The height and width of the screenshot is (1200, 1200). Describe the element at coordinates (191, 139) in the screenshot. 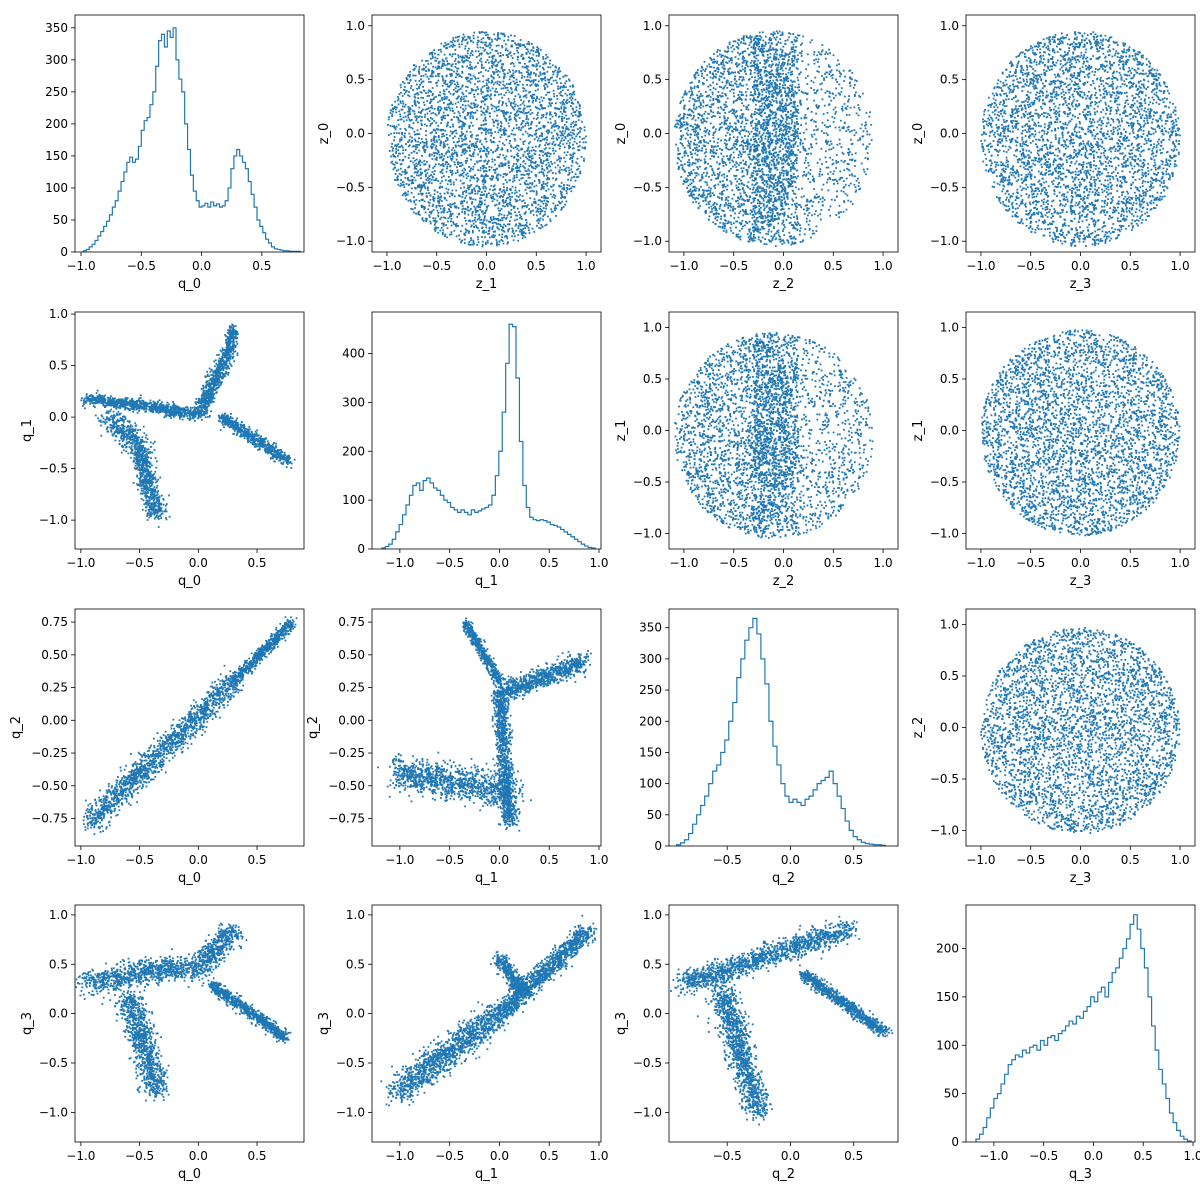

I see `histogram-step` at that location.